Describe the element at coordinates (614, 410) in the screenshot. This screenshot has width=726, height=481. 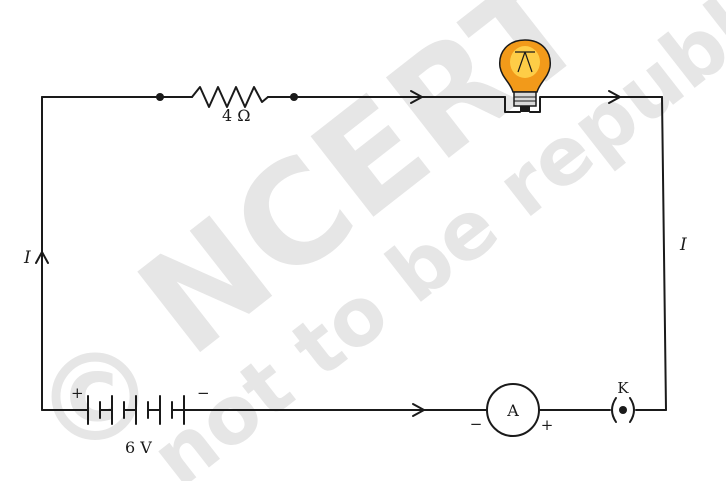
I see `key-left-paren-icon` at that location.